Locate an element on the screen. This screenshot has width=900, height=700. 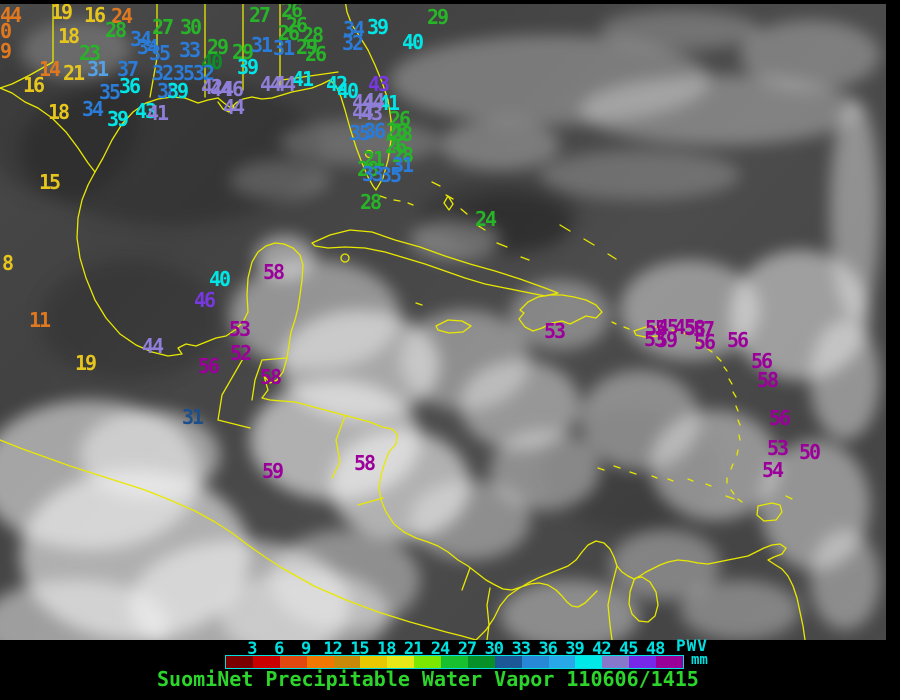
colorbar is located at coordinates (454, 662).